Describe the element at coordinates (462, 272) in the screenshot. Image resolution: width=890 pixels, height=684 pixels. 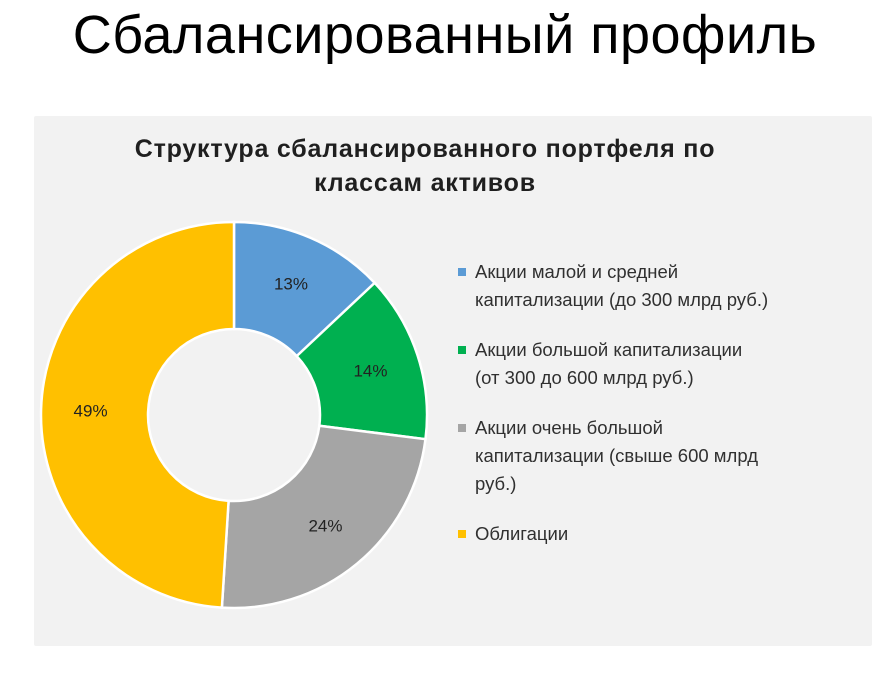
I see `legend-swatch-small-mid-cap` at that location.